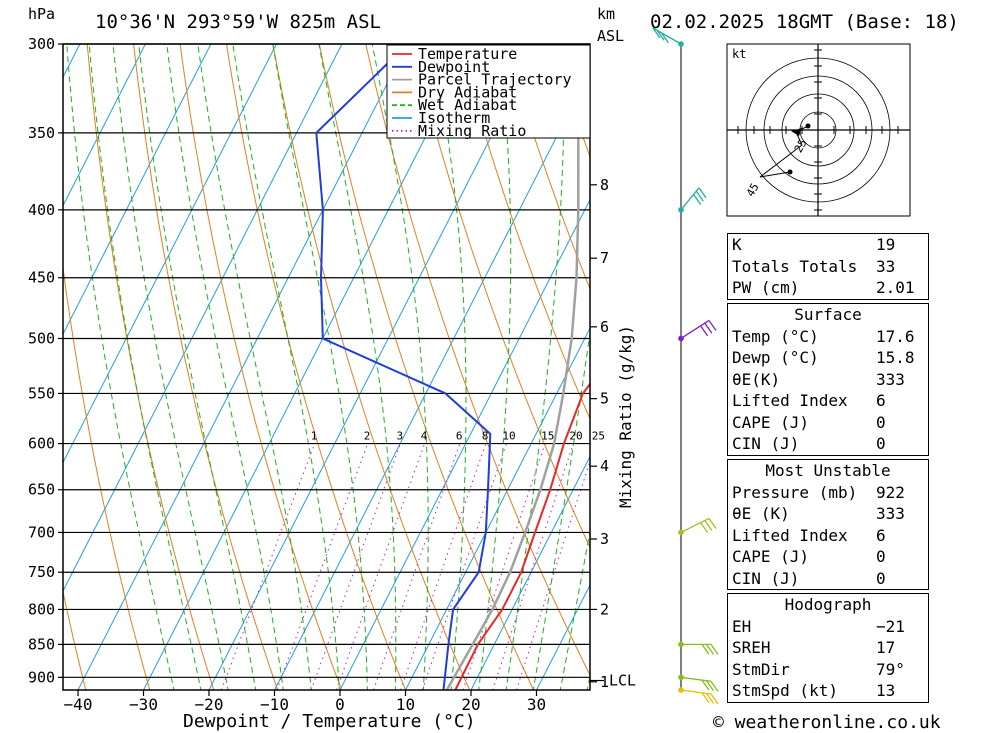  What do you see at coordinates (890, 626) in the screenshot?
I see `hodo-row-value: −21` at bounding box center [890, 626].